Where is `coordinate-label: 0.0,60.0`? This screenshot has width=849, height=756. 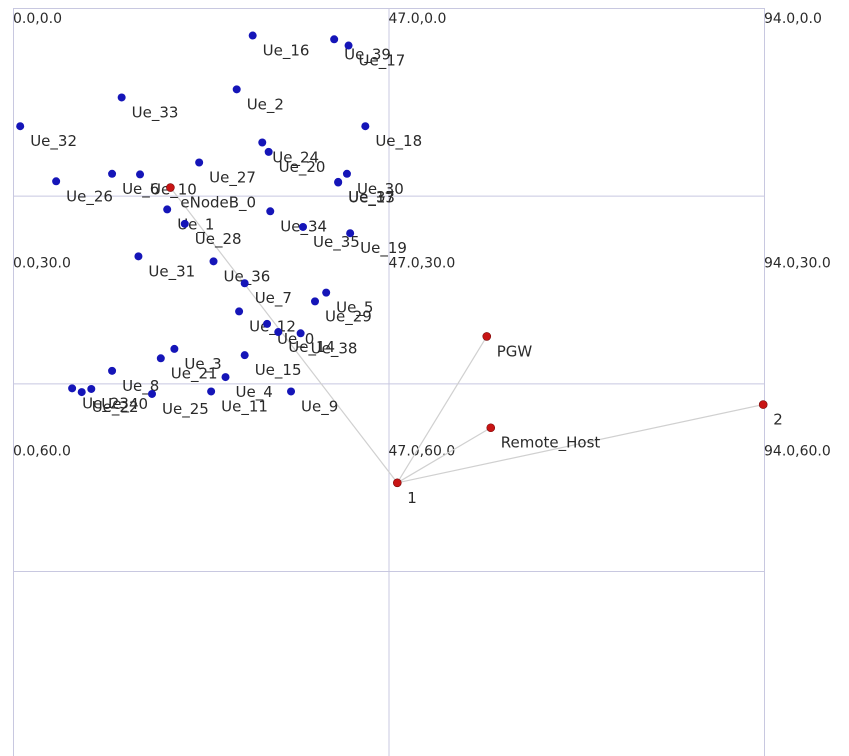
coordinate-label: 0.0,60.0 is located at coordinates (42, 451).